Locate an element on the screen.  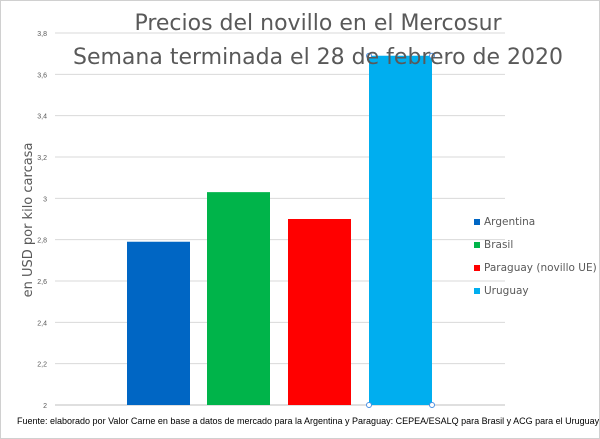
y-axis-label: en USD por kilo carcasa is located at coordinates (28, 220).